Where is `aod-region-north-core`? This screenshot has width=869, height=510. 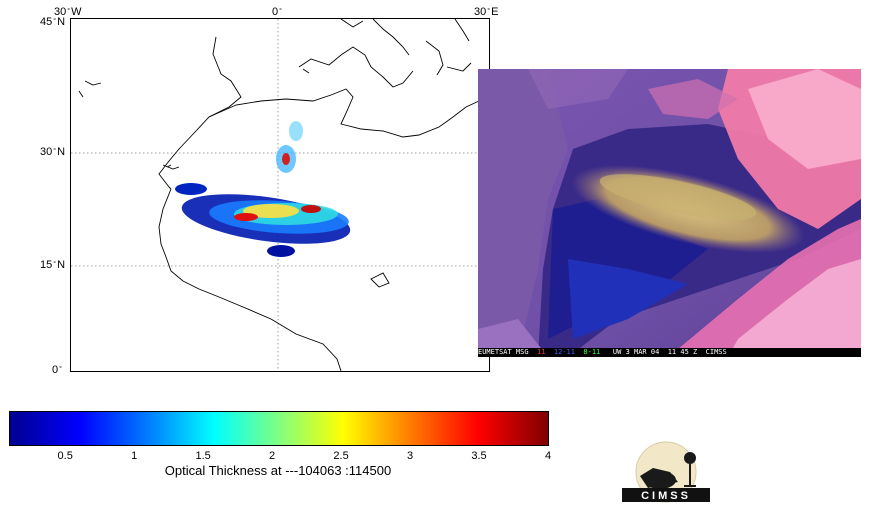 aod-region-north-core is located at coordinates (286, 159).